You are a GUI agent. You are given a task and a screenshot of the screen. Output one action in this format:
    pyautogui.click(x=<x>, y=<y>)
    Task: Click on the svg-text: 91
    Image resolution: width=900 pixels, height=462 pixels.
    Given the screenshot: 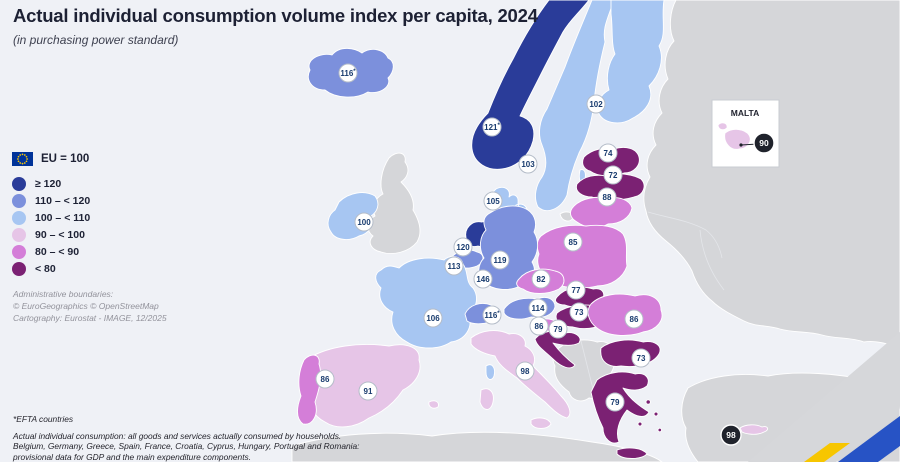 What is the action you would take?
    pyautogui.click(x=368, y=391)
    